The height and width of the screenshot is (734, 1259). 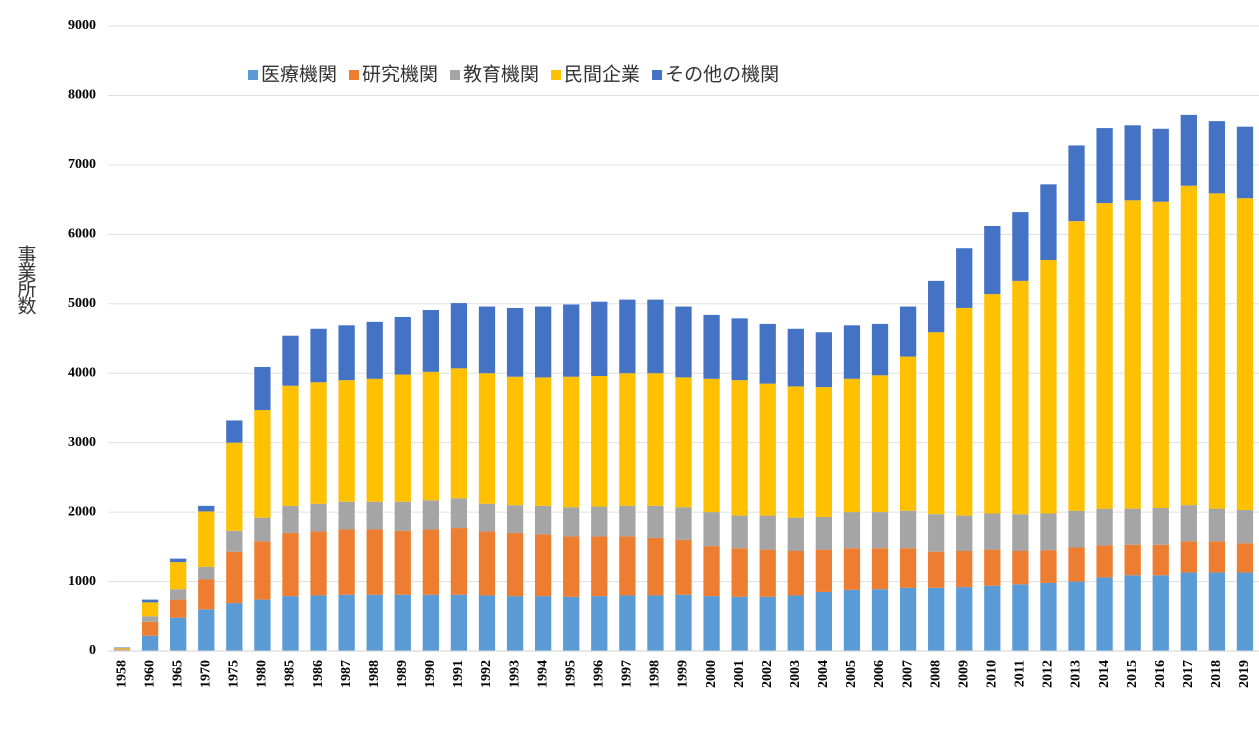 What do you see at coordinates (290, 674) in the screenshot?
I see `x-tick-label: 1985` at bounding box center [290, 674].